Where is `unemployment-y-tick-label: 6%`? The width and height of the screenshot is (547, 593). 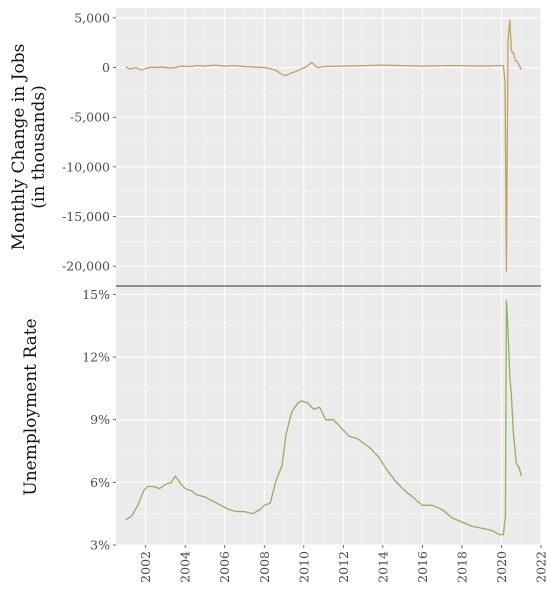
unemployment-y-tick-label: 6% is located at coordinates (100, 482).